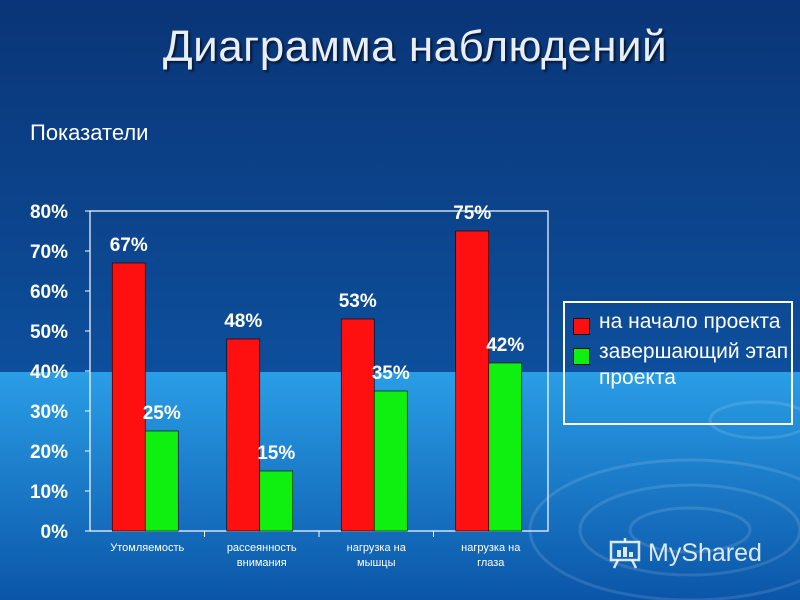 The image size is (800, 600). I want to click on legend-swatch-green, so click(581, 356).